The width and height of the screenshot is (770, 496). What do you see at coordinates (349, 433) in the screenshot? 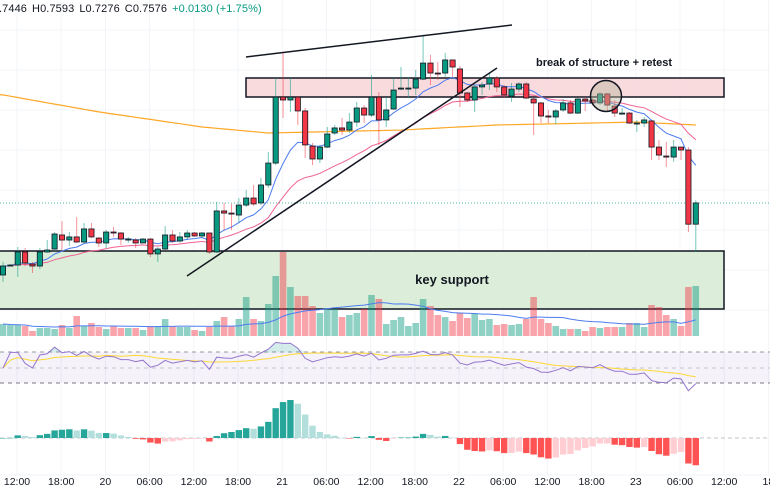
I see `macd-histogram` at bounding box center [349, 433].